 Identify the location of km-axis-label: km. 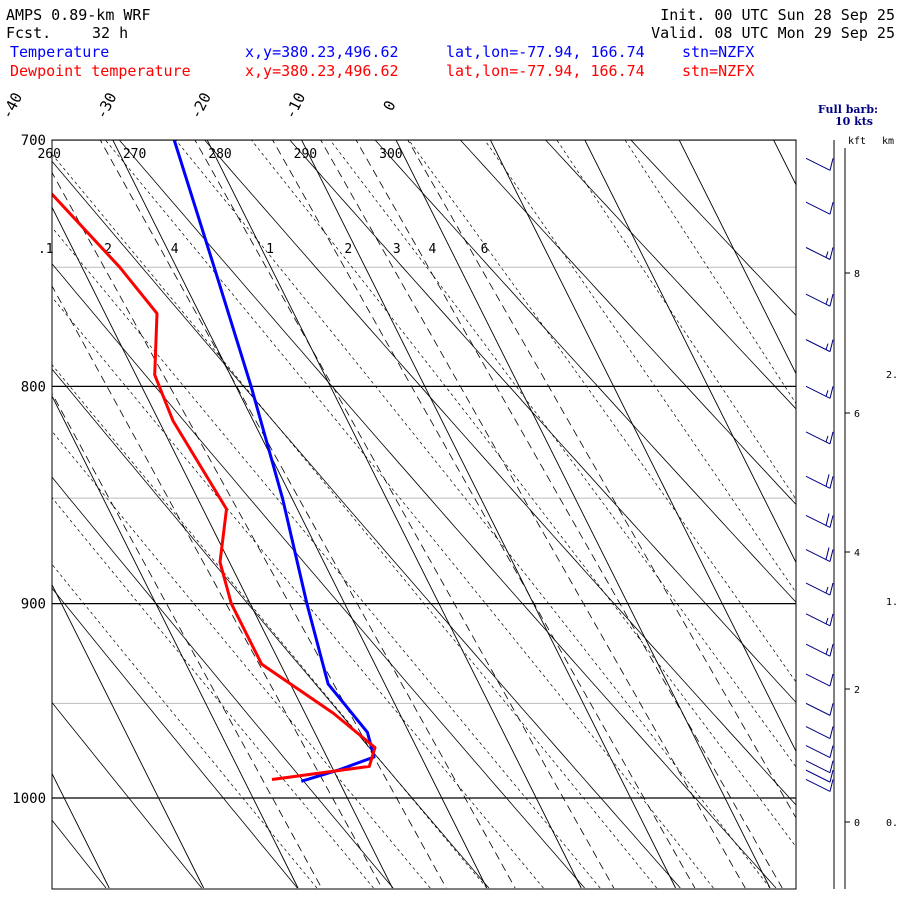
(888, 141).